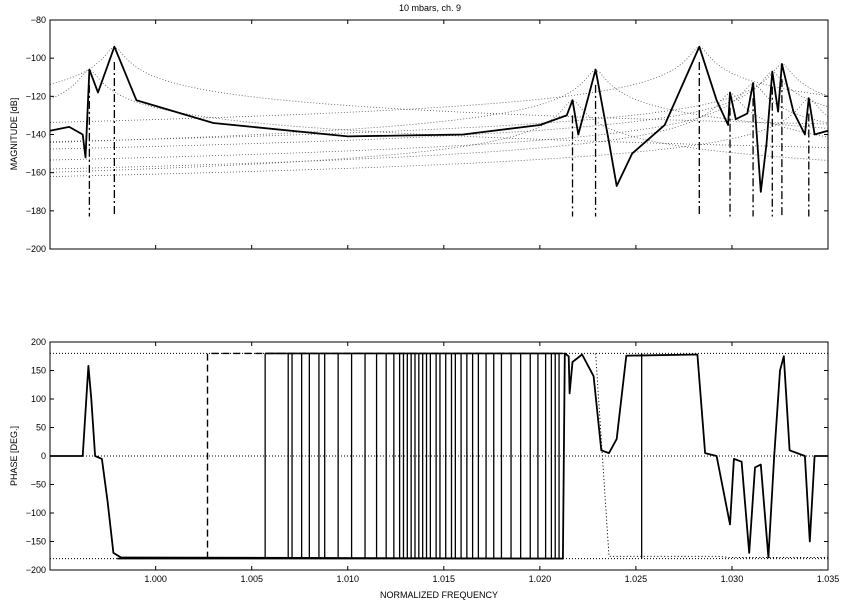 Image resolution: width=843 pixels, height=603 pixels. What do you see at coordinates (36, 96) in the screenshot?
I see `y-tick-label: −120` at bounding box center [36, 96].